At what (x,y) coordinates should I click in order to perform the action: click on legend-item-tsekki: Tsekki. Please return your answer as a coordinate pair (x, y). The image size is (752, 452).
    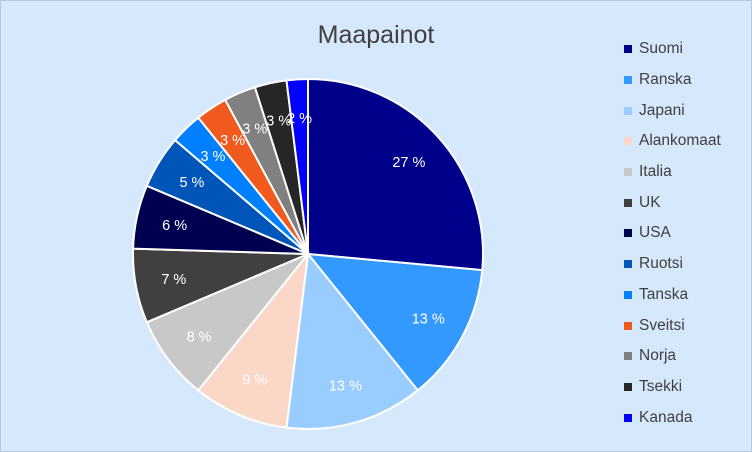
    Looking at the image, I should click on (686, 387).